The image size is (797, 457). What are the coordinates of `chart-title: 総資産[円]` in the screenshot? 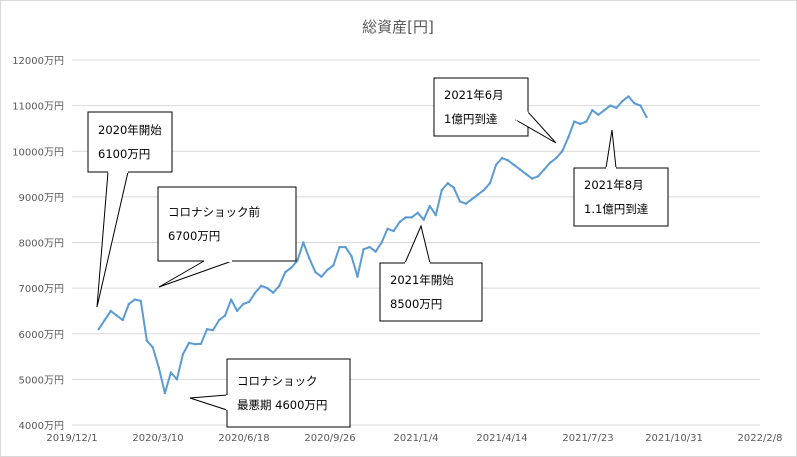 It's located at (398, 27).